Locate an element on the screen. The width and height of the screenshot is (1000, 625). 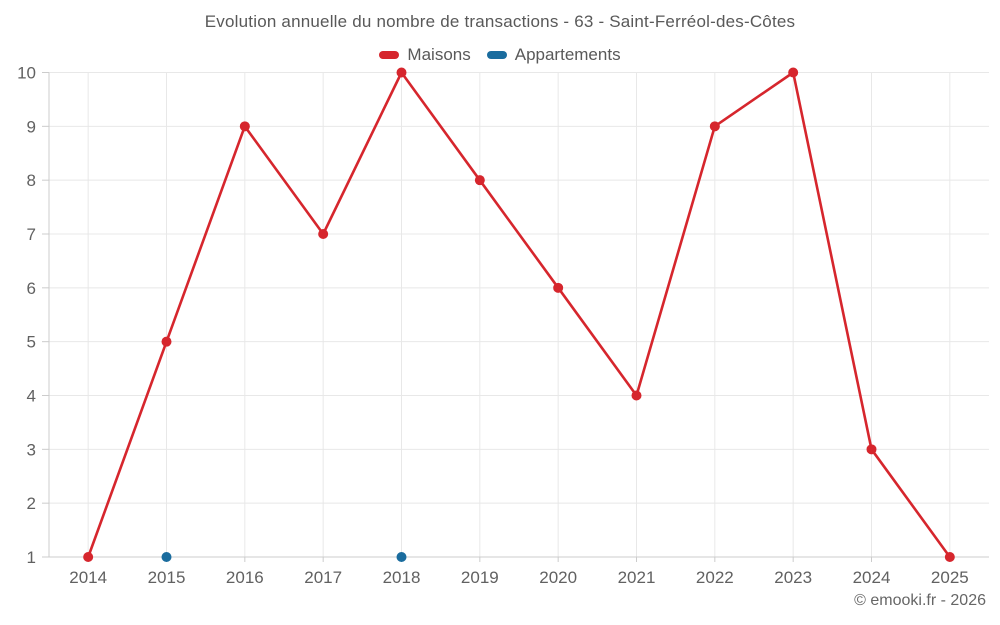
legend-label-maisons: Maisons is located at coordinates (439, 54).